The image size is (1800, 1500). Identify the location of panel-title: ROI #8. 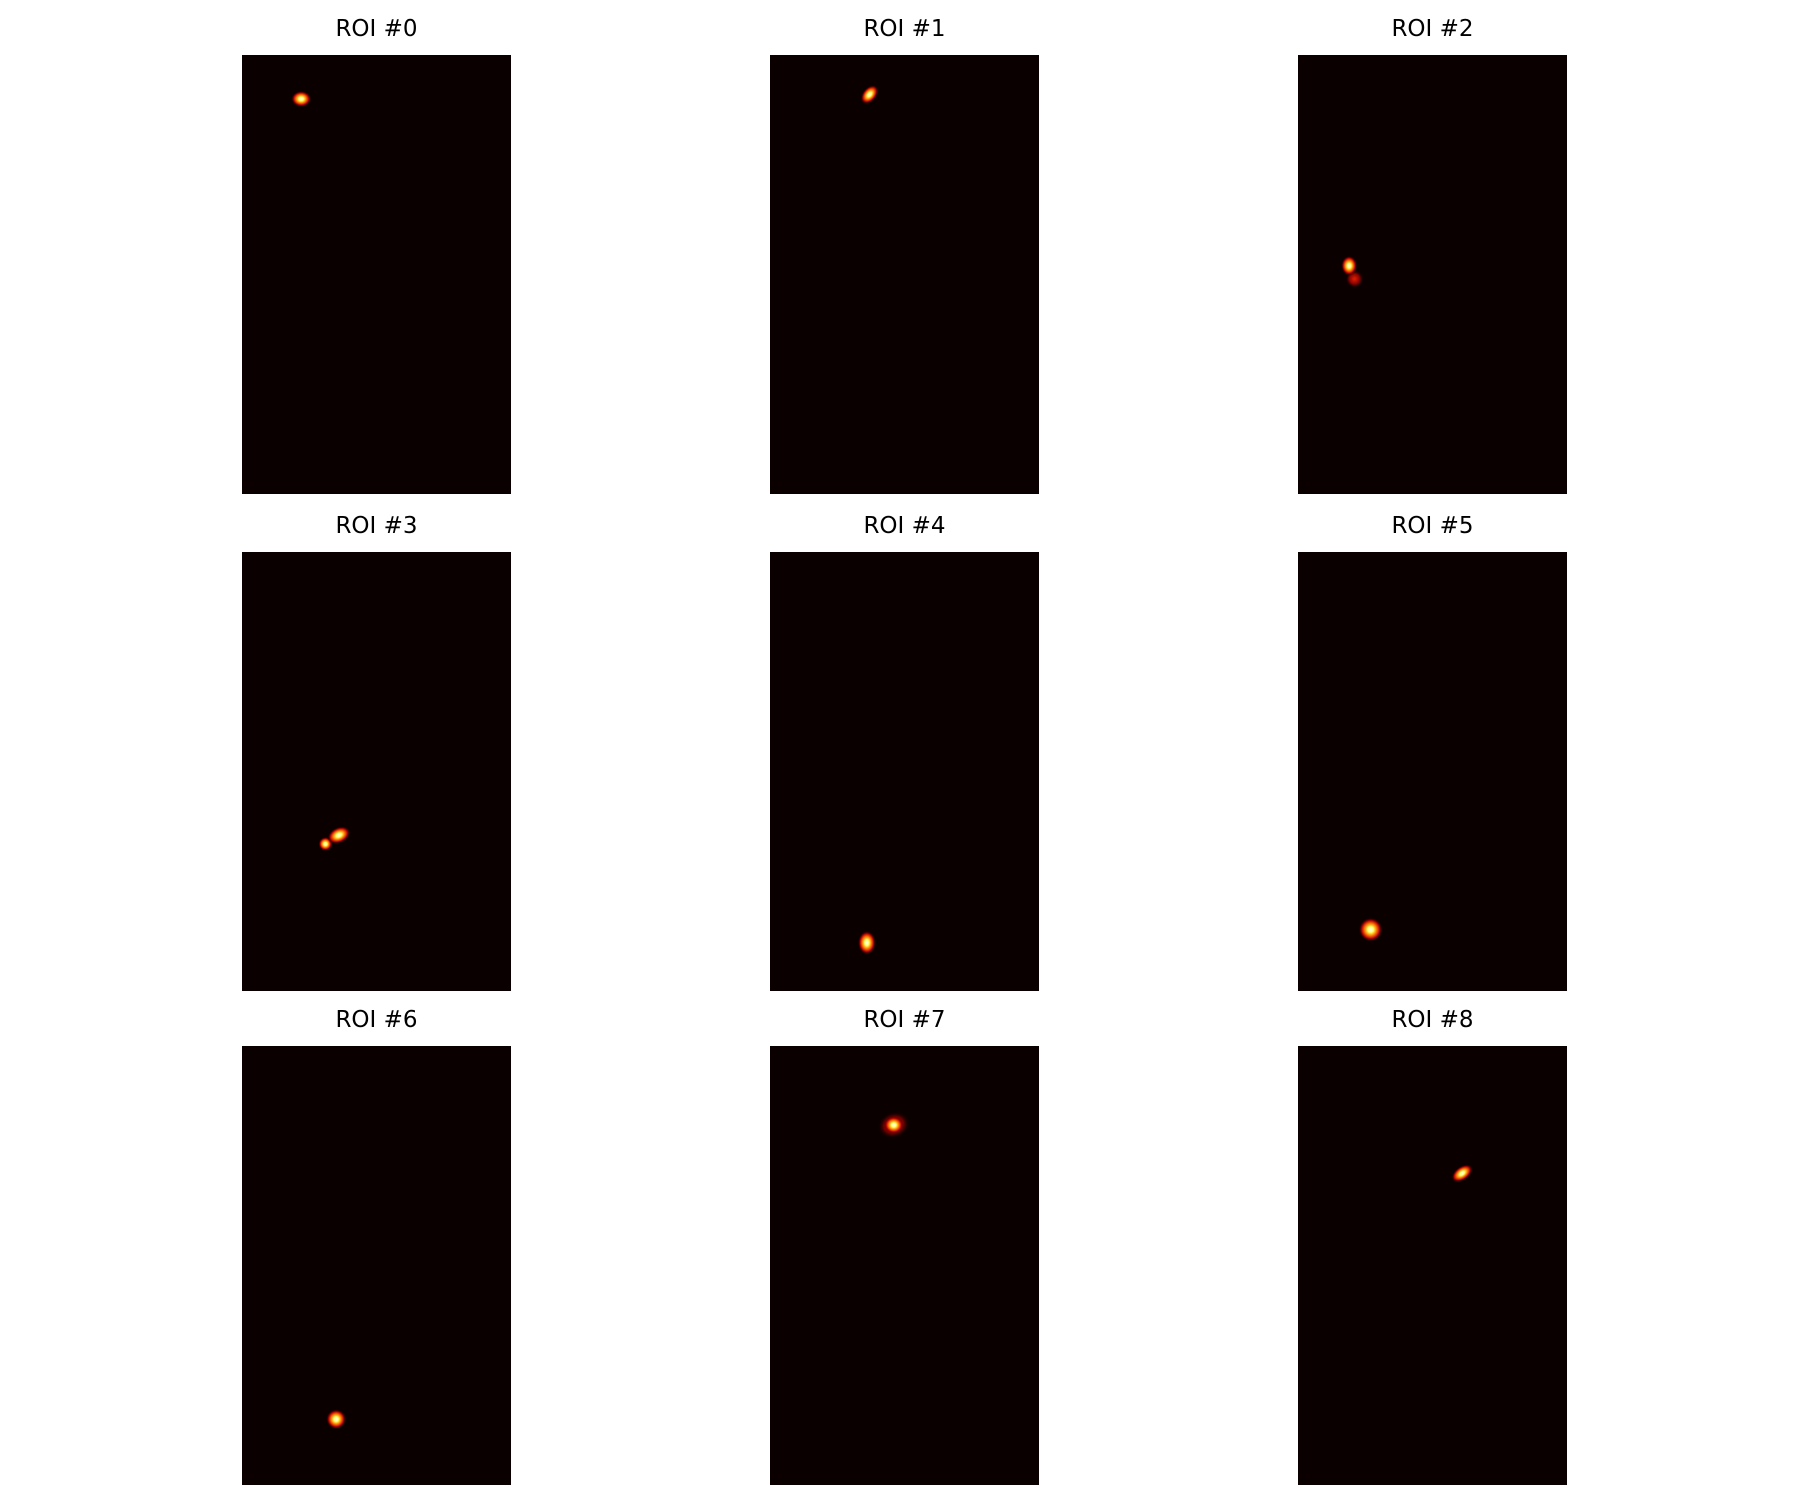
(1432, 1020).